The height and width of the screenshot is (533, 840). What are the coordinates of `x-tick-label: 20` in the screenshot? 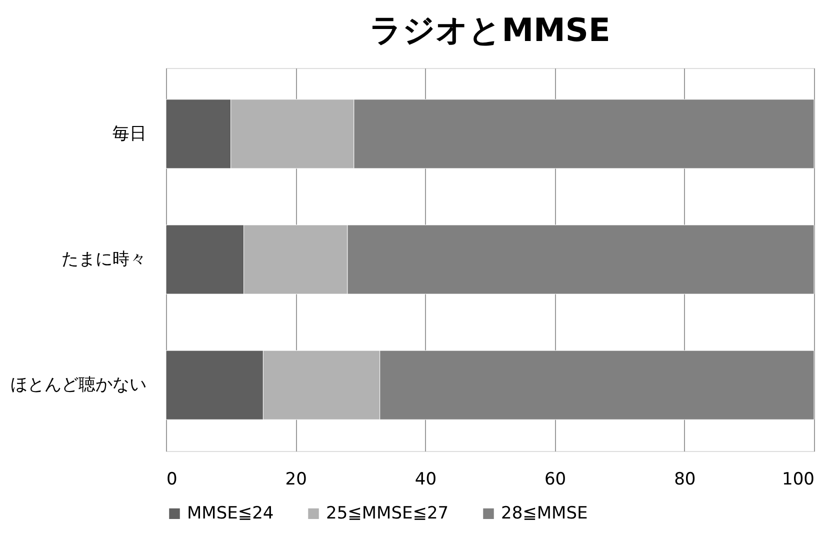 It's located at (296, 480).